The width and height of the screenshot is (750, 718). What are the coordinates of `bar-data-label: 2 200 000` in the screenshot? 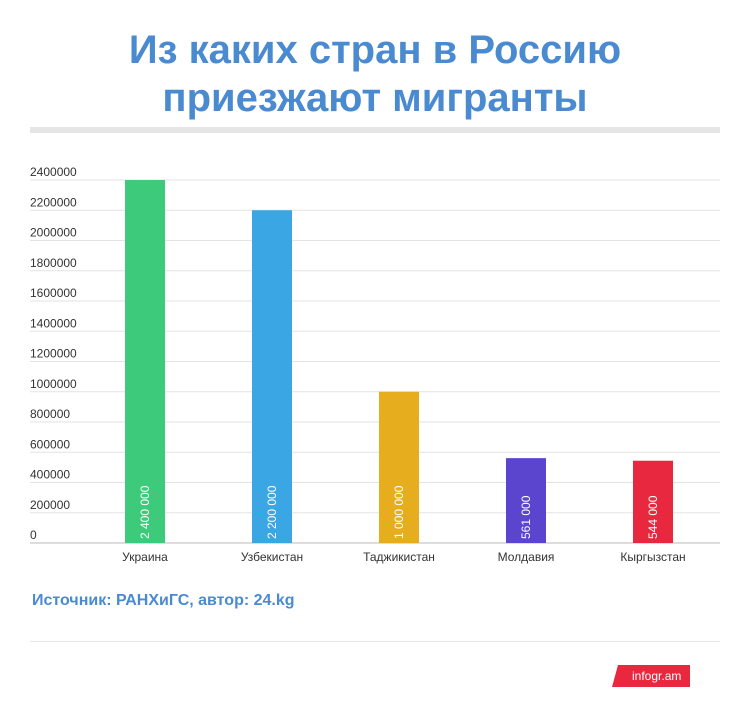 It's located at (272, 512).